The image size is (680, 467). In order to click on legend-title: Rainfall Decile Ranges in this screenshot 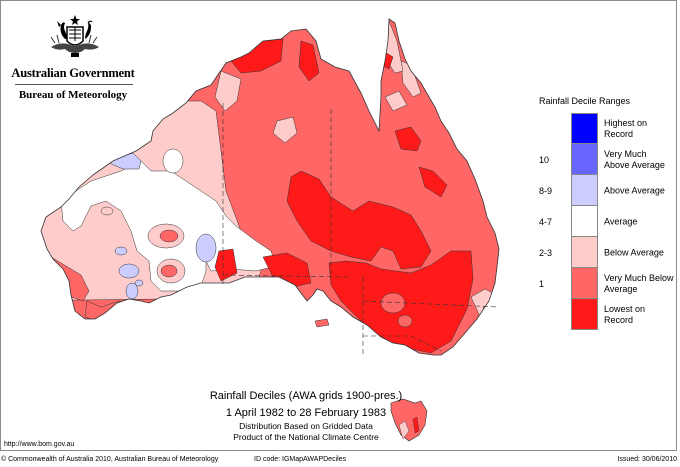, I will do `click(585, 101)`.